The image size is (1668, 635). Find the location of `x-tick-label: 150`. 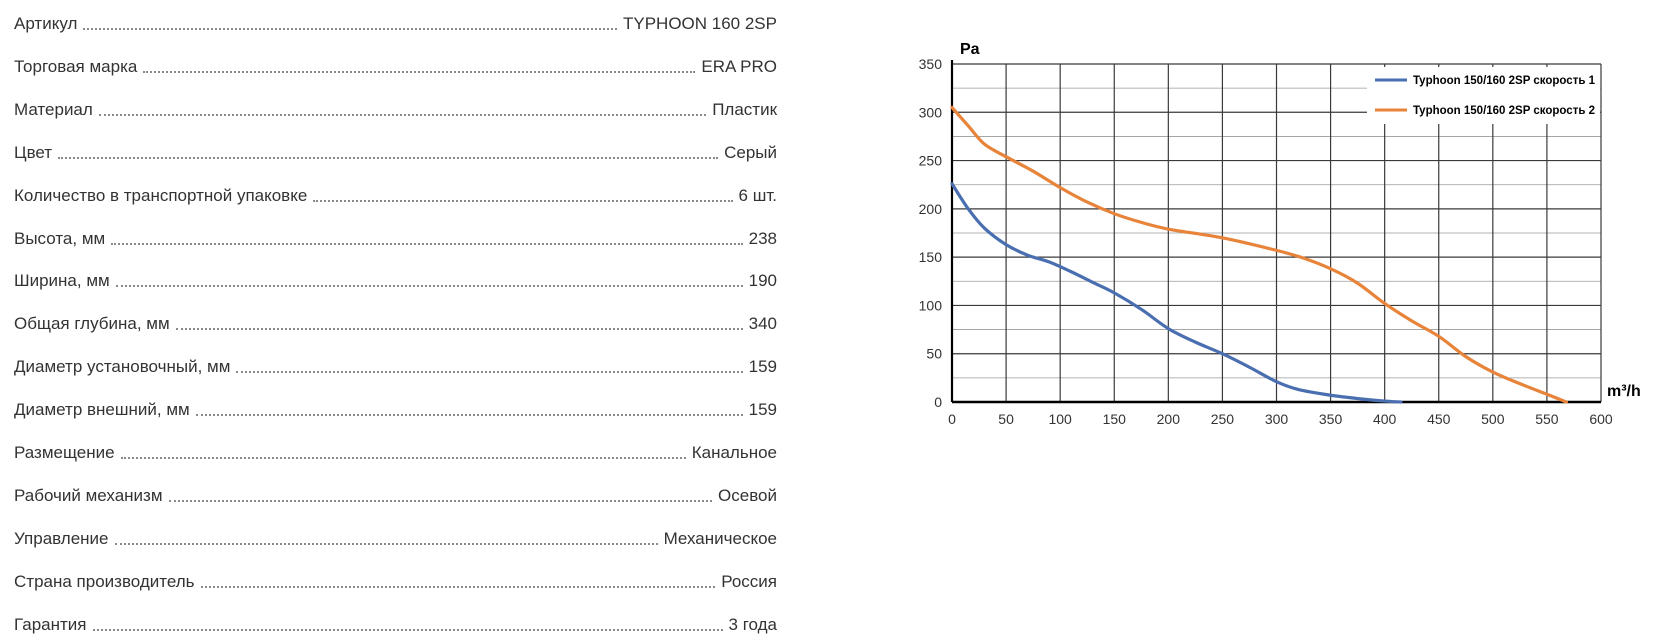

x-tick-label: 150 is located at coordinates (1115, 419).